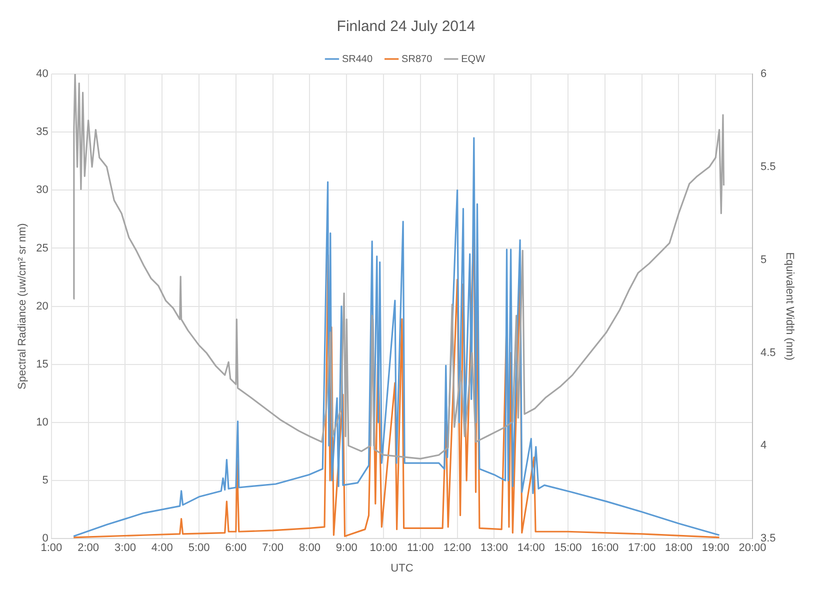  I want to click on y-tick-label: 25, so click(42, 248).